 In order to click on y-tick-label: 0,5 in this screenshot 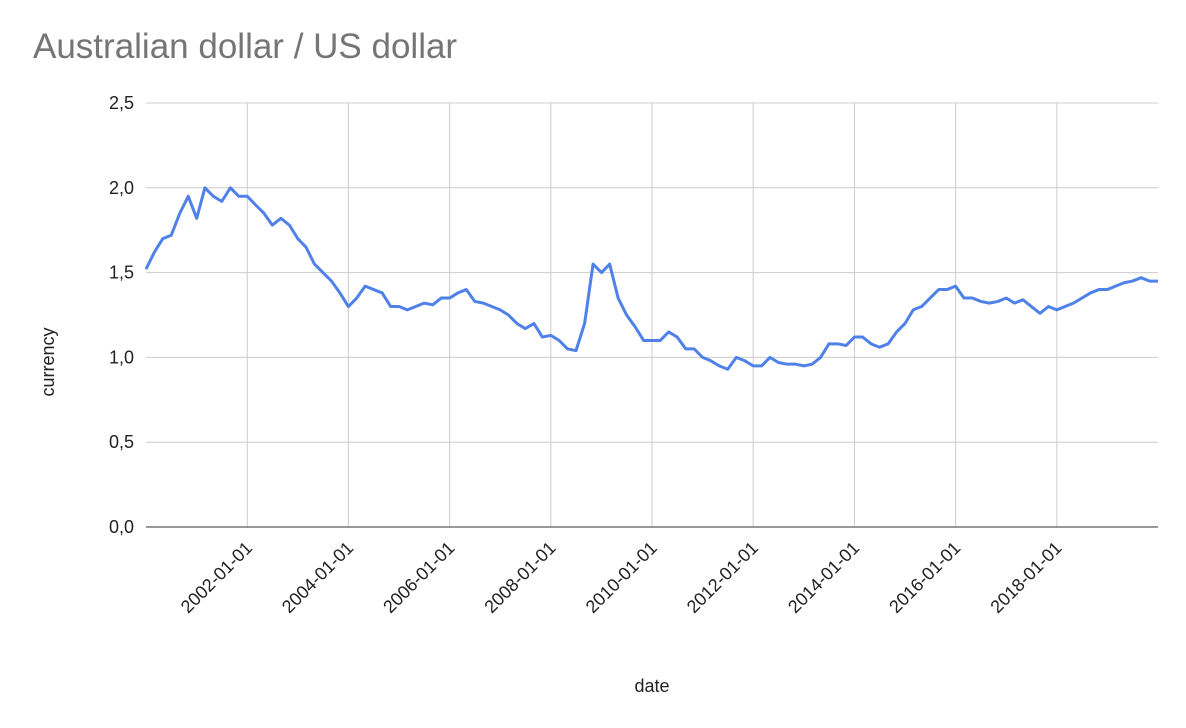, I will do `click(121, 442)`.